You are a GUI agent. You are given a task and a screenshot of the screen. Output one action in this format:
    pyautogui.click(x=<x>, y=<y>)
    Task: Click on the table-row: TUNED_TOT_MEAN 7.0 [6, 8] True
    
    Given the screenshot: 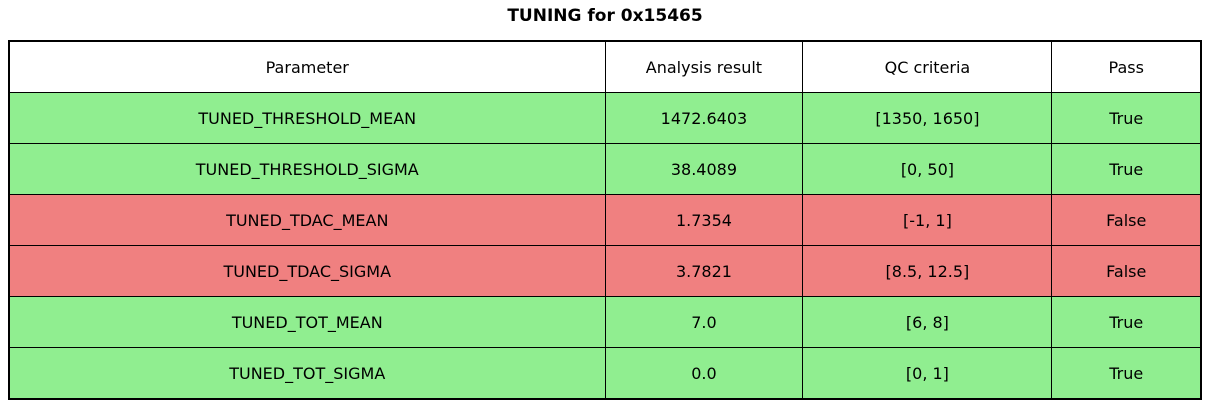 What is the action you would take?
    pyautogui.click(x=605, y=322)
    